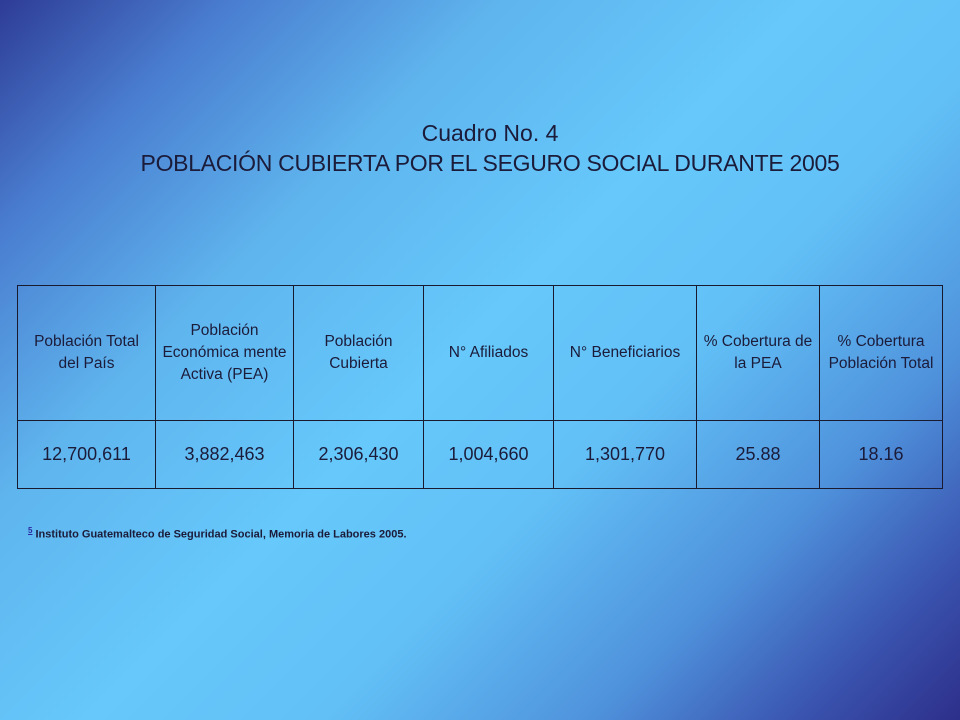 This screenshot has height=720, width=960. What do you see at coordinates (86, 353) in the screenshot?
I see `header-cell-poblacion-total: Población Total del País` at bounding box center [86, 353].